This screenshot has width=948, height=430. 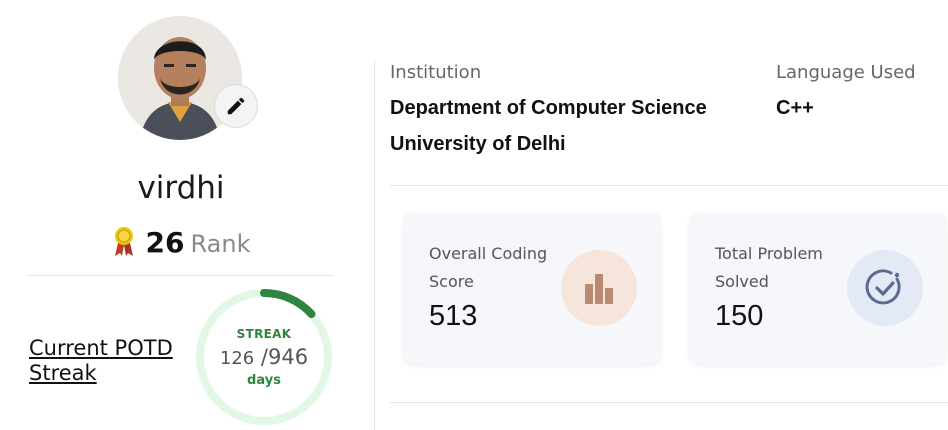 I want to click on profile-photo, so click(x=180, y=78).